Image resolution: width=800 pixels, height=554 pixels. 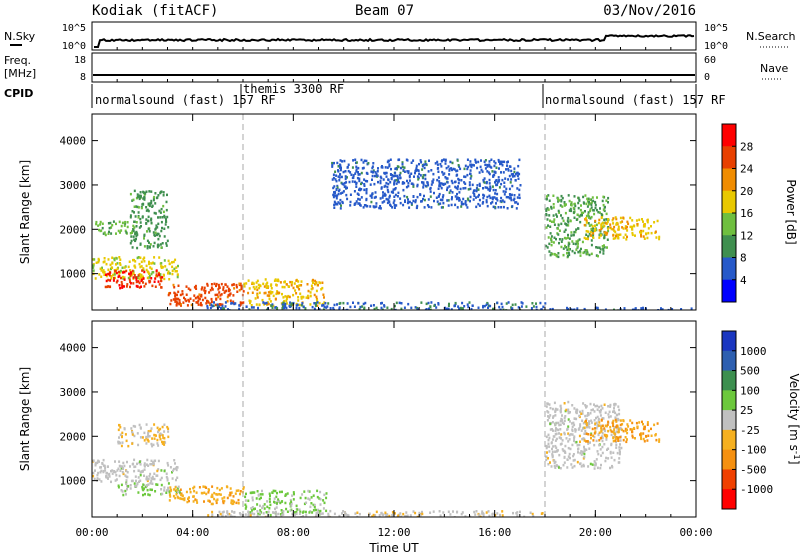 I want to click on velocity-colorbar-swatch, so click(x=729, y=341).